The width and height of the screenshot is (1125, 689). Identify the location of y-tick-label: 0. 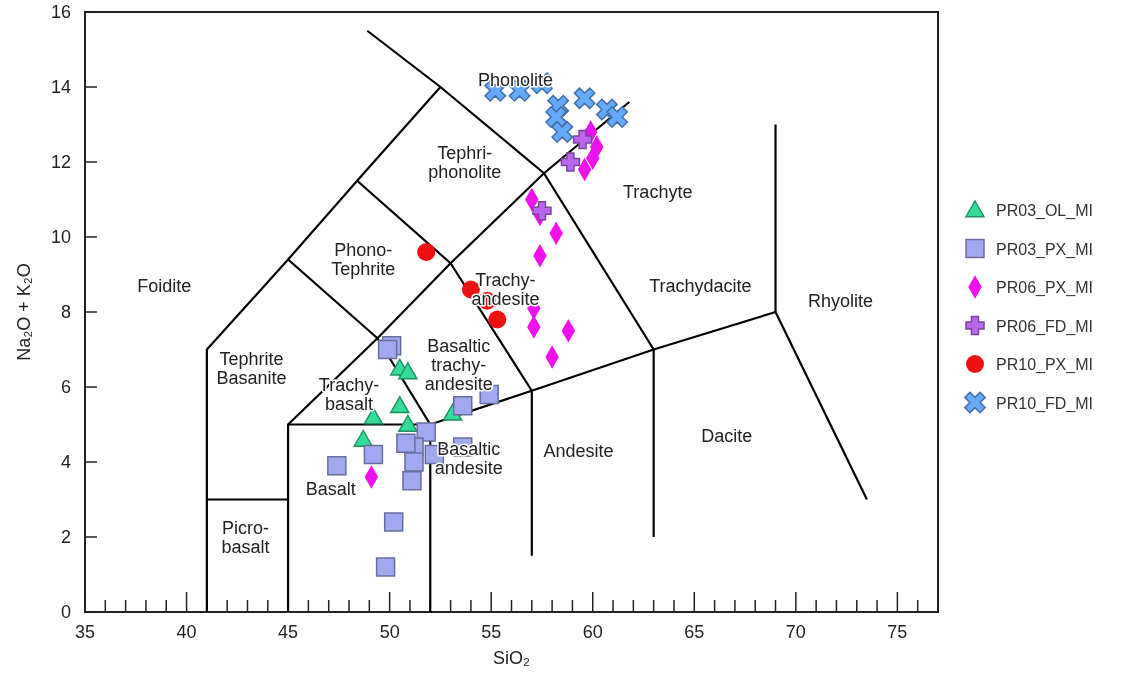
(65, 612).